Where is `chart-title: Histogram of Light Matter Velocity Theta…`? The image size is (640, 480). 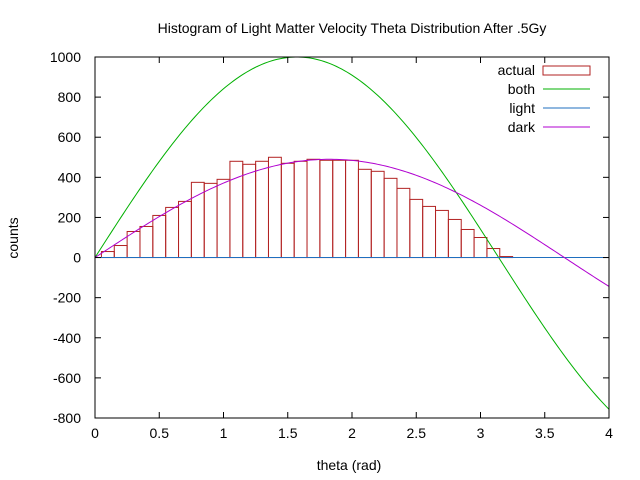
chart-title: Histogram of Light Matter Velocity Theta… is located at coordinates (352, 28).